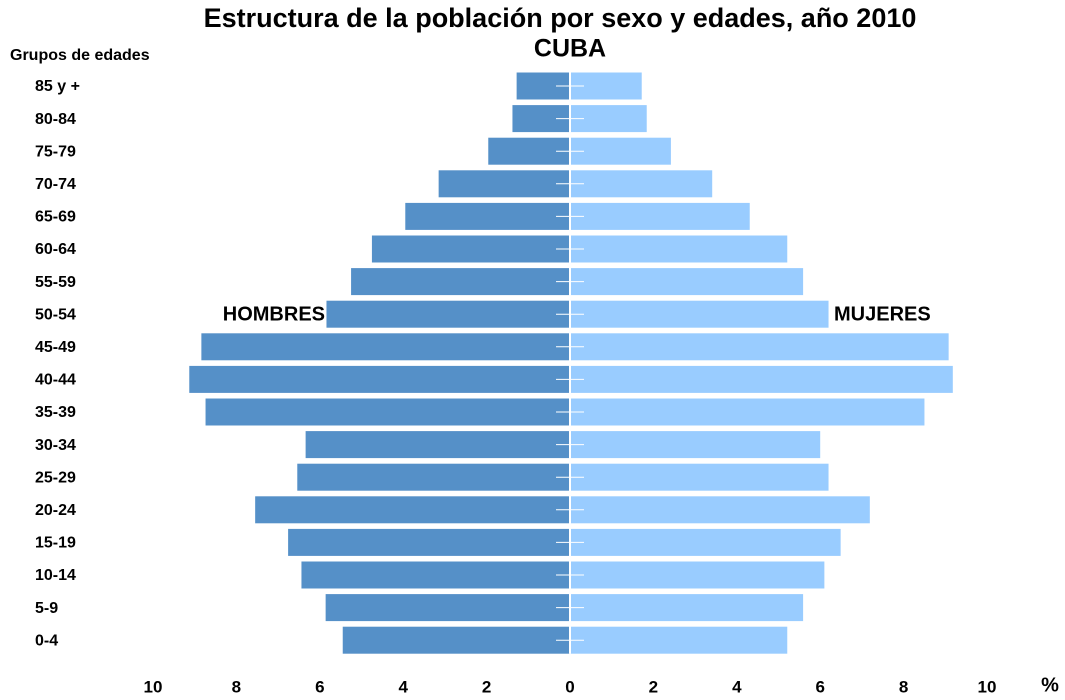  Describe the element at coordinates (80, 55) in the screenshot. I see `y-axis-label: Grupos de edades` at that location.